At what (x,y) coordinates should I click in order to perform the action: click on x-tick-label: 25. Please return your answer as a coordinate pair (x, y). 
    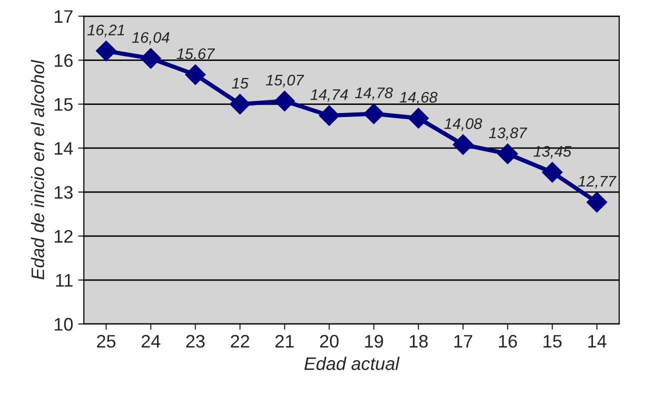
    Looking at the image, I should click on (106, 341).